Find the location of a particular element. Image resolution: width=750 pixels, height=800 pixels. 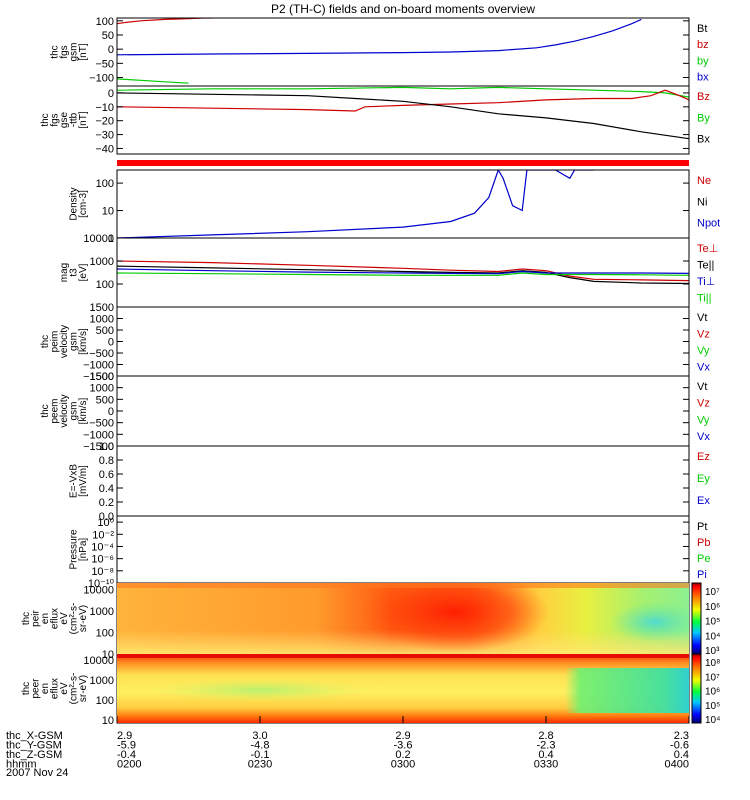

ephemeris-value: 3.0 is located at coordinates (259, 736).